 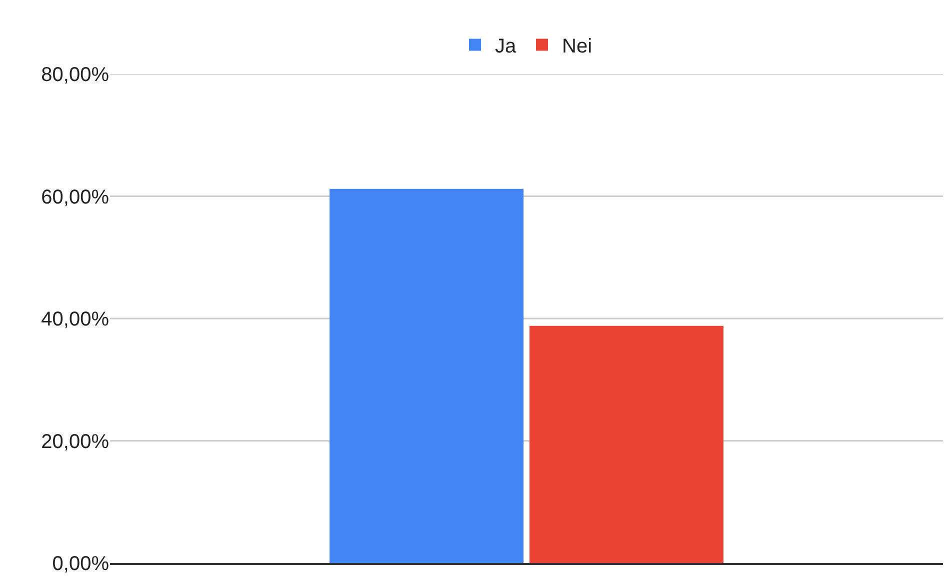 I want to click on y-tick-label: 40,00%, so click(x=75, y=319).